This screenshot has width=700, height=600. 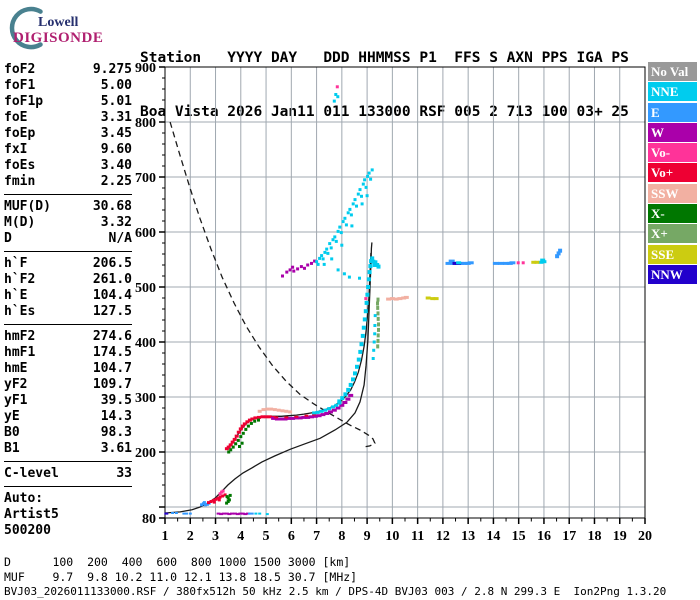 What do you see at coordinates (569, 536) in the screenshot?
I see `x-tick-label: 17` at bounding box center [569, 536].